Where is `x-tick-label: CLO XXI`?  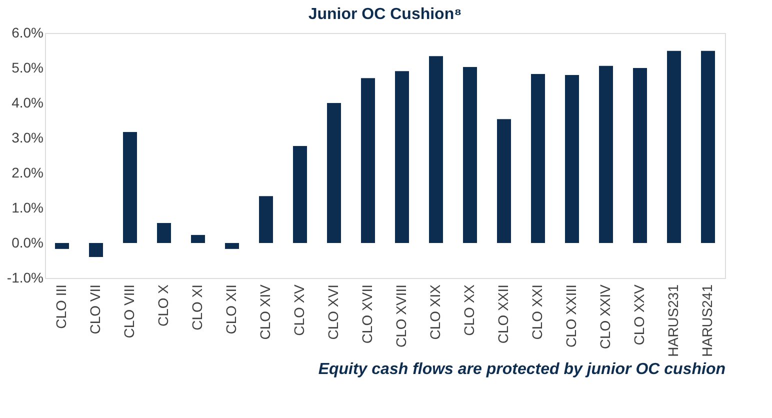 x-tick-label: CLO XXI is located at coordinates (537, 312).